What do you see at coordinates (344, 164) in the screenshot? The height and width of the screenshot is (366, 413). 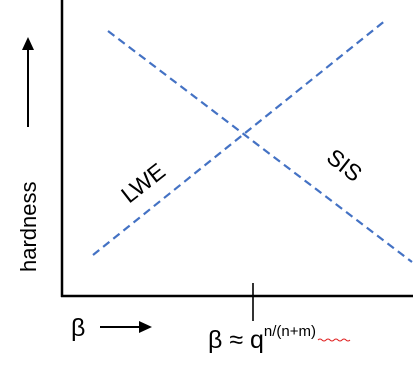 I see `sis-label: SIS` at bounding box center [344, 164].